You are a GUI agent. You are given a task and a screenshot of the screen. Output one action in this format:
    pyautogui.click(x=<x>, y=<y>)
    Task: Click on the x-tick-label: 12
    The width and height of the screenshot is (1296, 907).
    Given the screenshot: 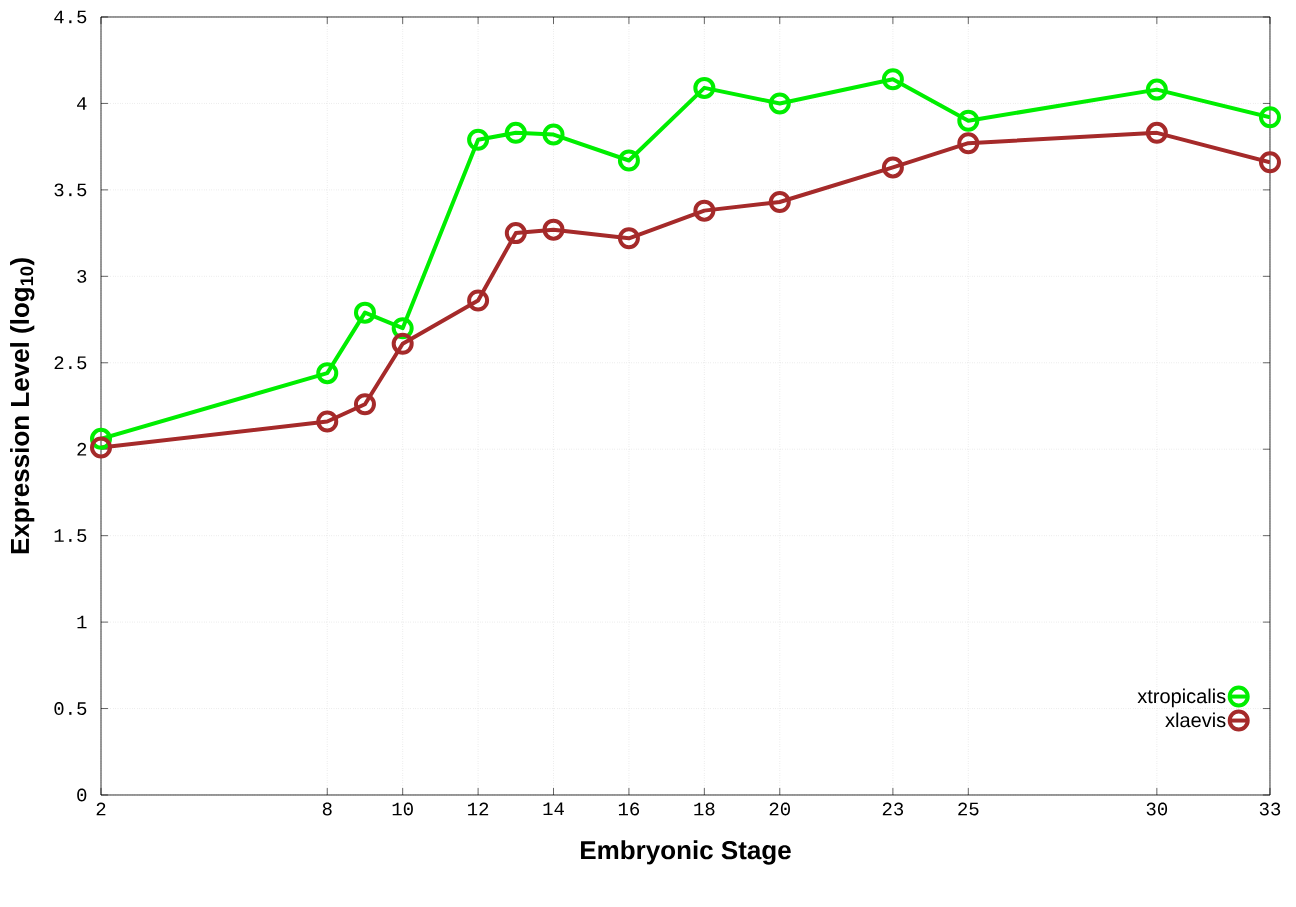 What is the action you would take?
    pyautogui.click(x=478, y=809)
    